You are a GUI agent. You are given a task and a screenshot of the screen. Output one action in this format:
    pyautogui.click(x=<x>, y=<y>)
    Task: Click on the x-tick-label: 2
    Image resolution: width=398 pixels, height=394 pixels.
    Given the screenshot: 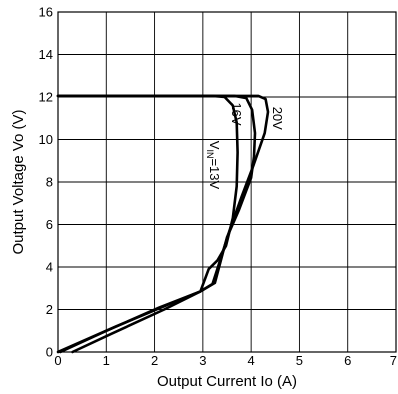 What is the action you would take?
    pyautogui.click(x=154, y=360)
    